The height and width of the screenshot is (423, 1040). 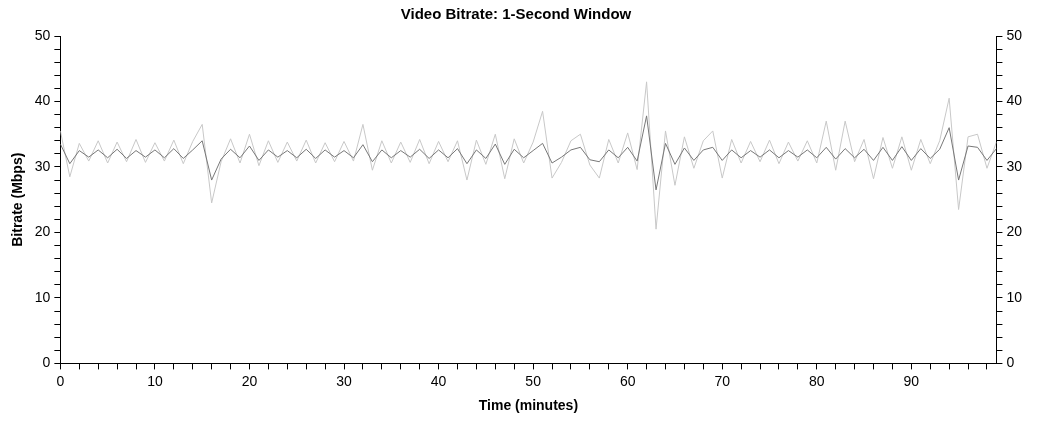 I want to click on x-tick-label: 50, so click(x=533, y=380).